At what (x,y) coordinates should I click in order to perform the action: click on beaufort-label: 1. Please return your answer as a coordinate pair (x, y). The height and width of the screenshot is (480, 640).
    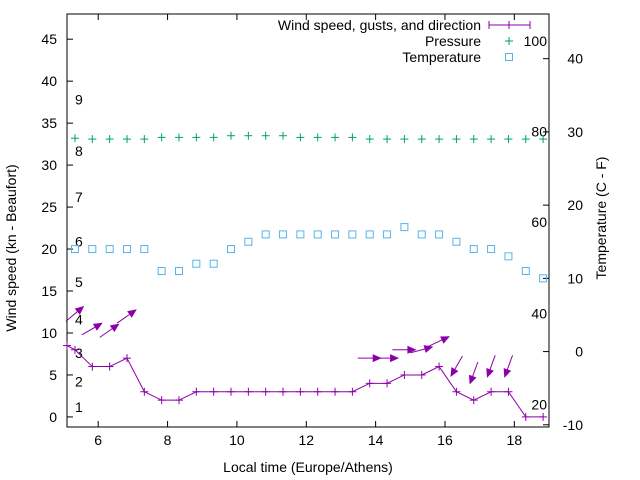
    Looking at the image, I should click on (79, 407).